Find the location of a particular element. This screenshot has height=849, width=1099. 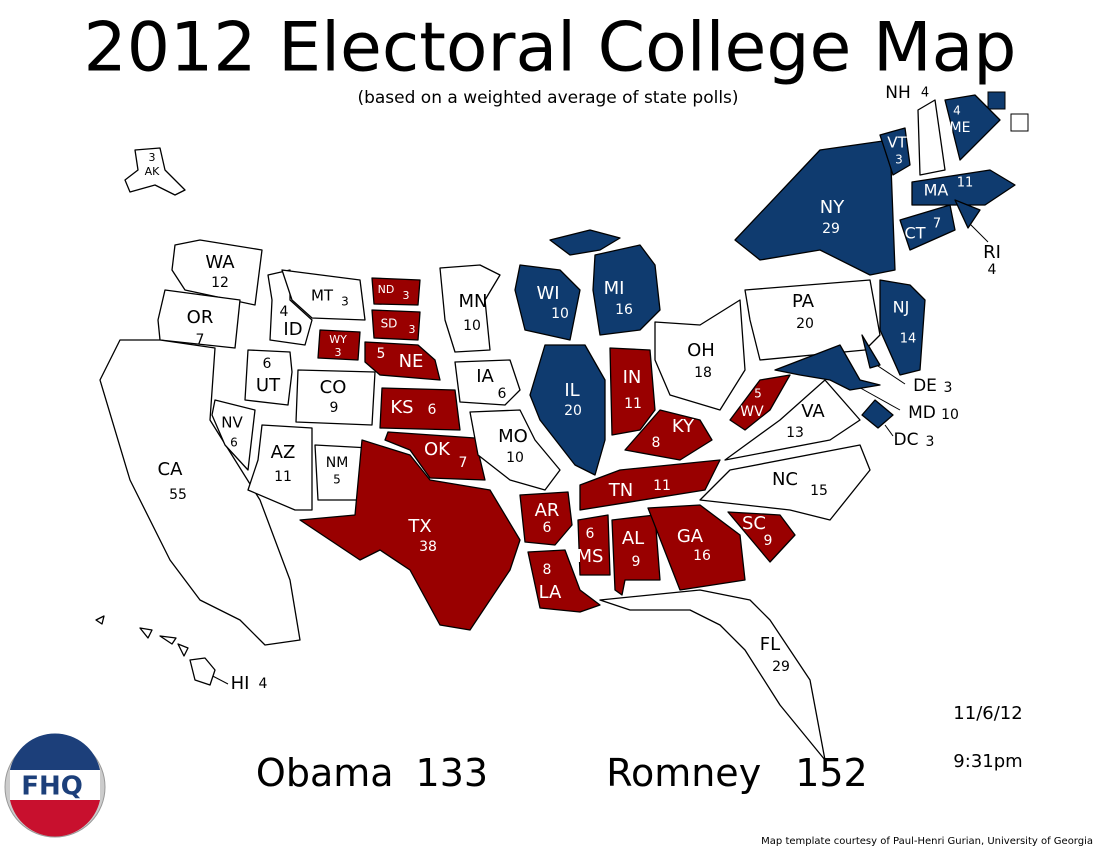

state-abbr: SD is located at coordinates (389, 324).